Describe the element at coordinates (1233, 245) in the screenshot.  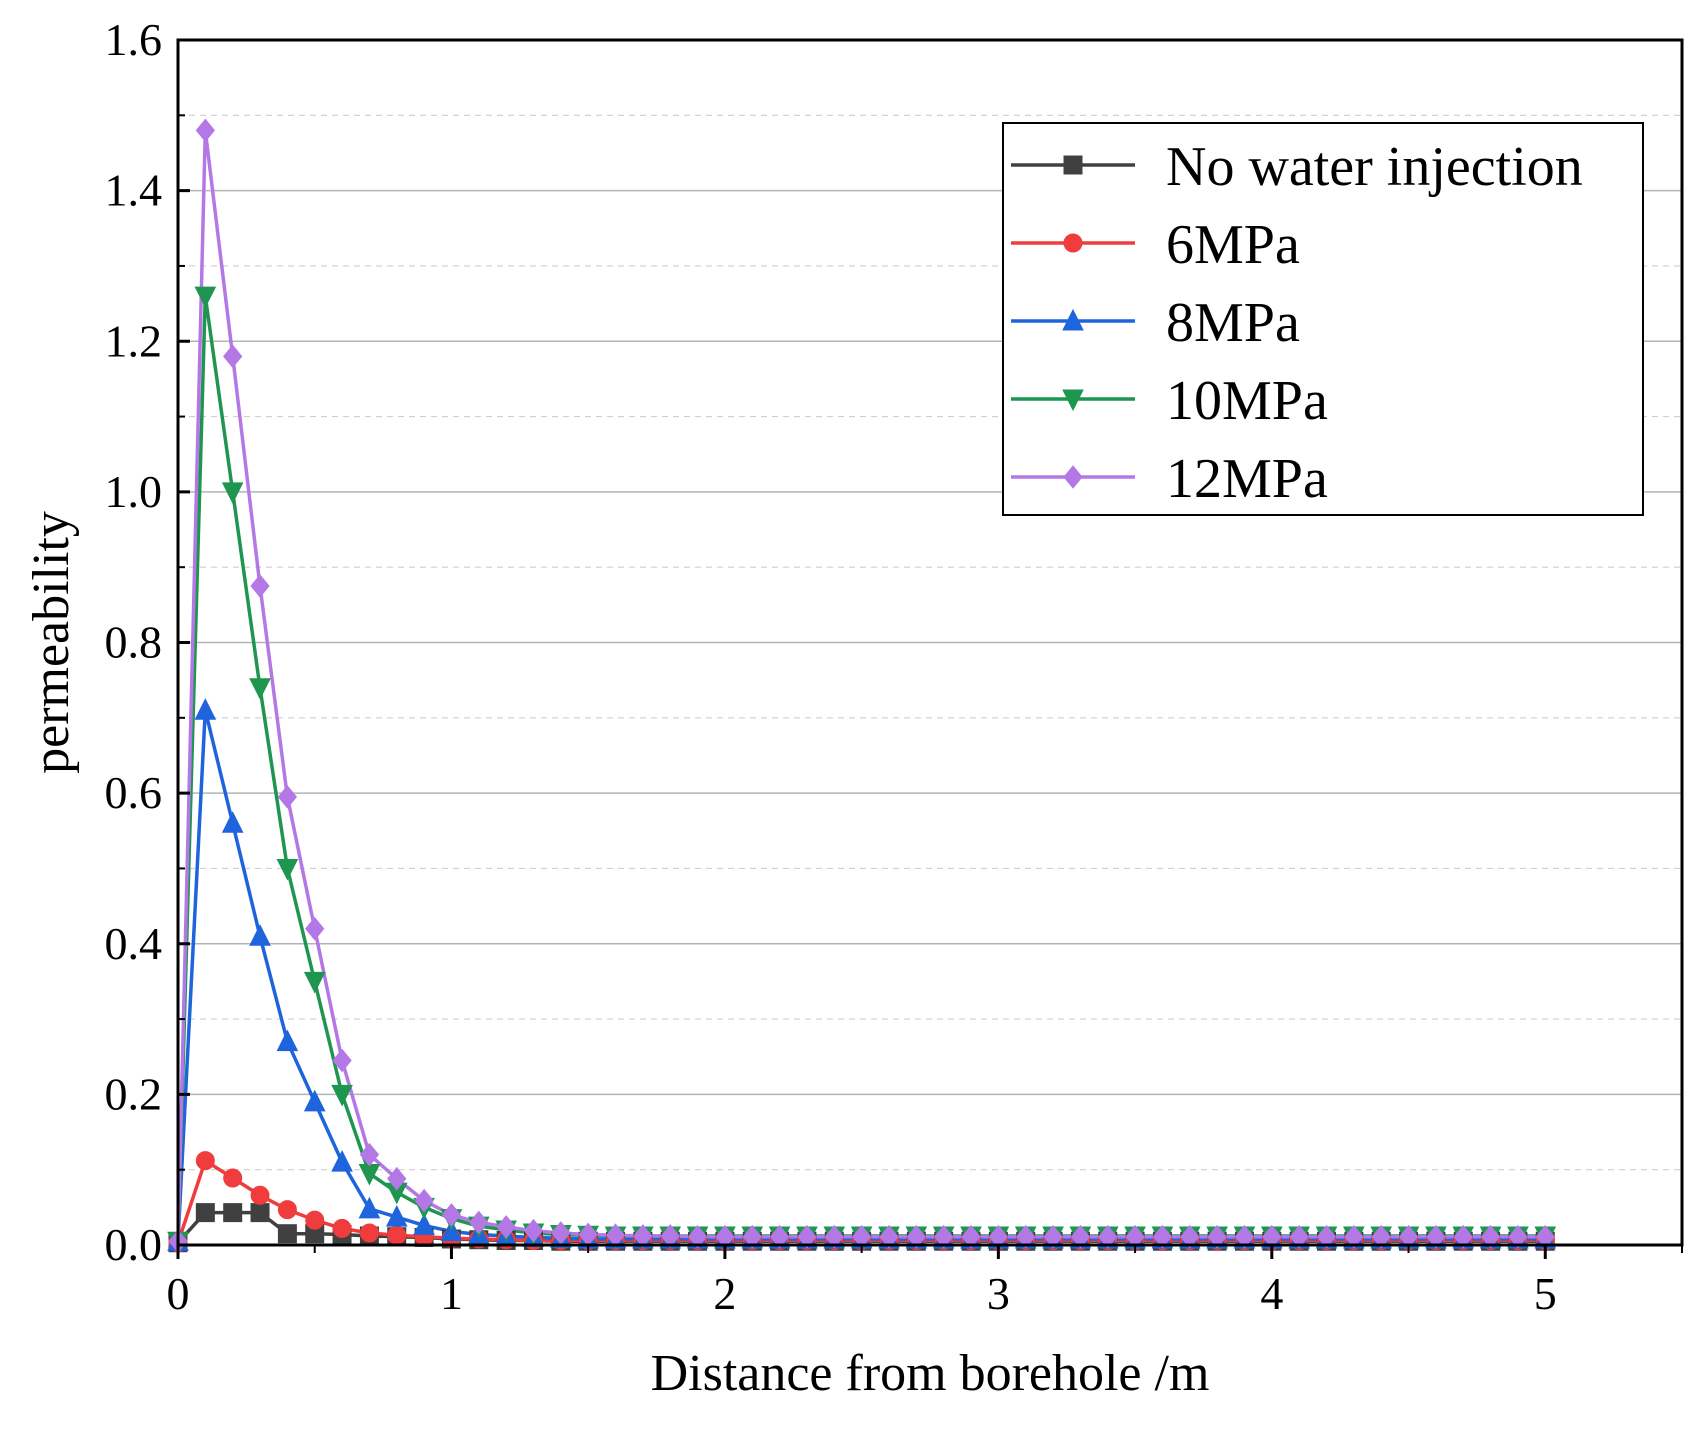
I see `legend-label-6mpa: 6MPa` at that location.